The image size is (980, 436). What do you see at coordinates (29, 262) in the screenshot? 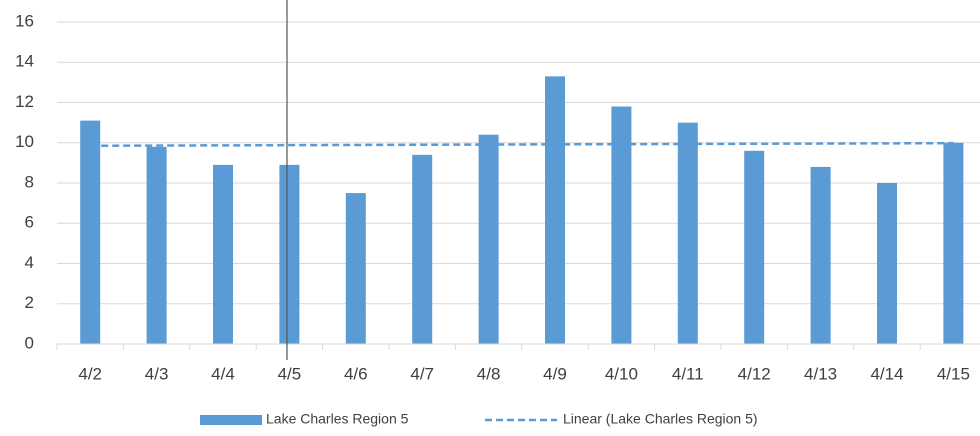
I see `y-tick-label: 4` at bounding box center [29, 262].